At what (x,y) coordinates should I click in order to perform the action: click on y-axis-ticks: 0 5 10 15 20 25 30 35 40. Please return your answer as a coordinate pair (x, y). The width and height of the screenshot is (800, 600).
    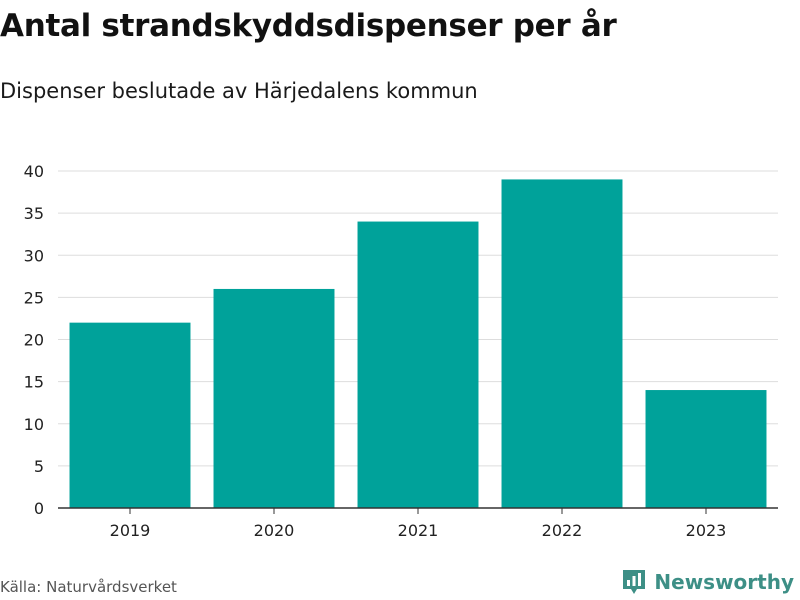
    Looking at the image, I should click on (34, 340).